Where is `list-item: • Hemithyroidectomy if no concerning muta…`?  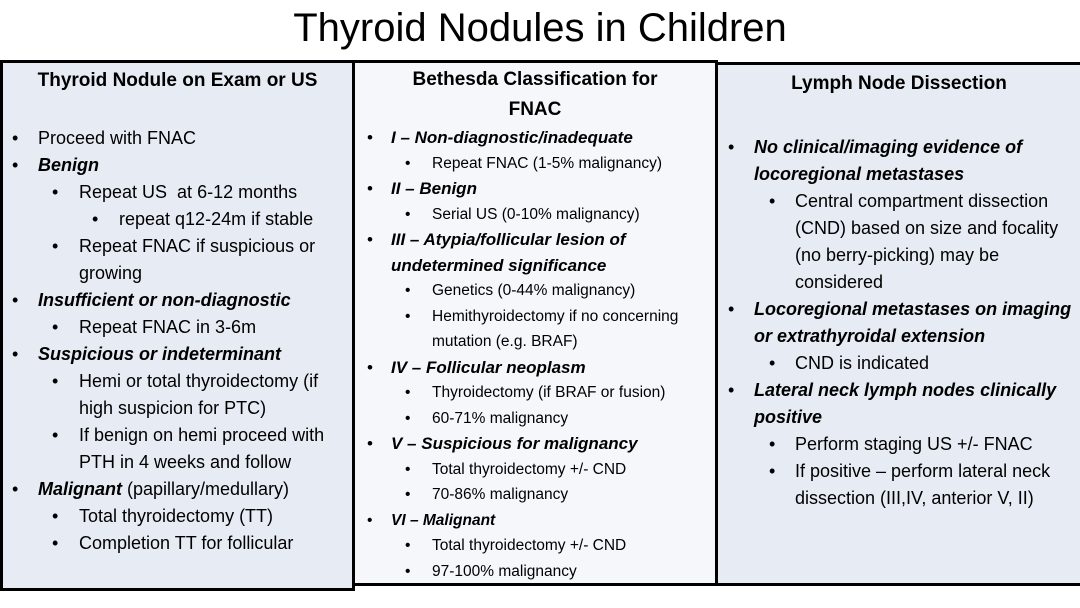 list-item: • Hemithyroidectomy if no concerning muta… is located at coordinates (557, 329).